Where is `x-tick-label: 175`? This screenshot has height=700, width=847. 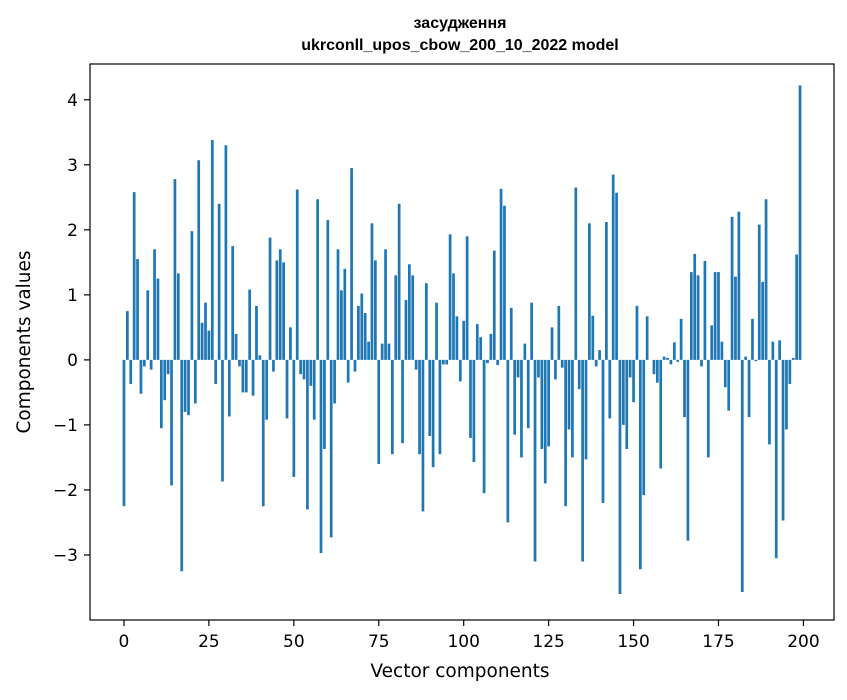 x-tick-label: 175 is located at coordinates (718, 642).